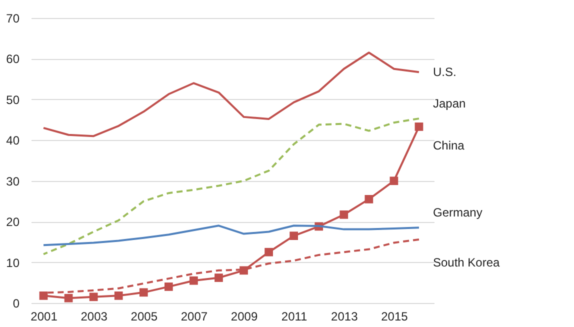  What do you see at coordinates (449, 103) in the screenshot?
I see `series-label: Japan` at bounding box center [449, 103].